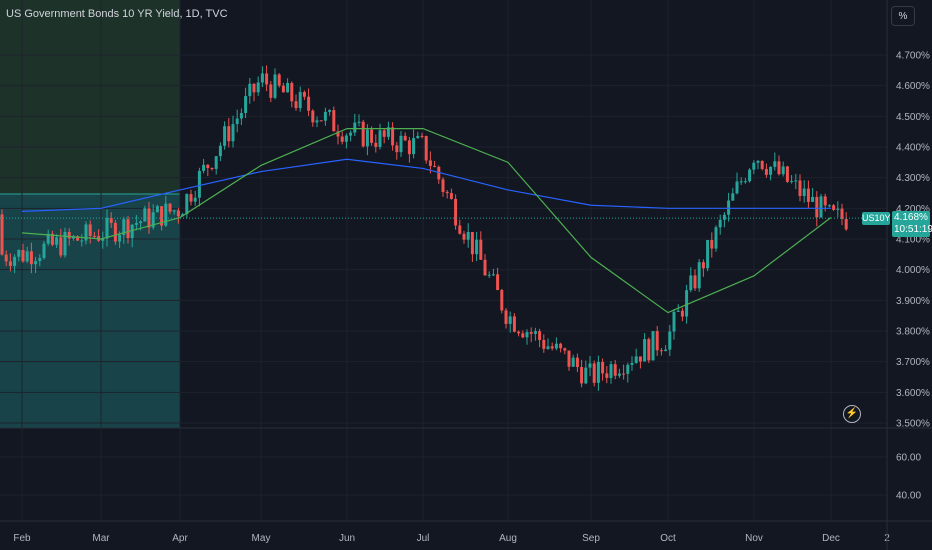 The height and width of the screenshot is (550, 932). What do you see at coordinates (913, 424) in the screenshot?
I see `price-tick-label: 3.500%` at bounding box center [913, 424].